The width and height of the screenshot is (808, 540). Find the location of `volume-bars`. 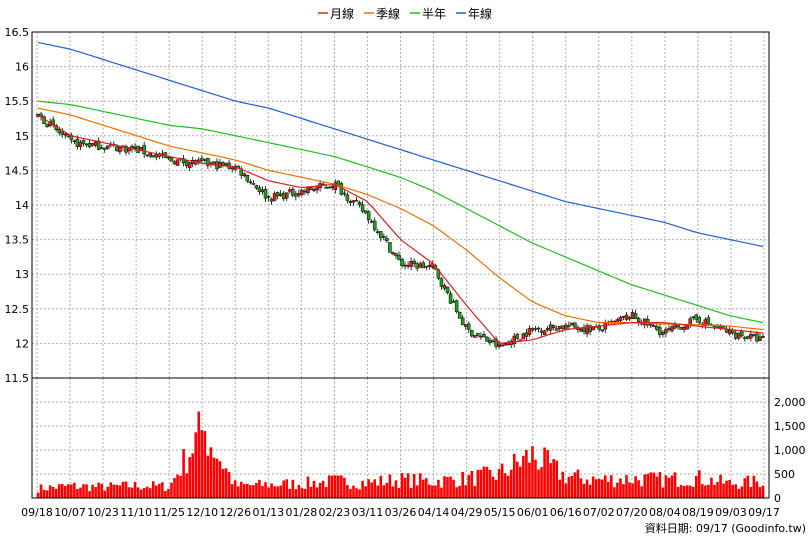

volume-bars is located at coordinates (400, 454).